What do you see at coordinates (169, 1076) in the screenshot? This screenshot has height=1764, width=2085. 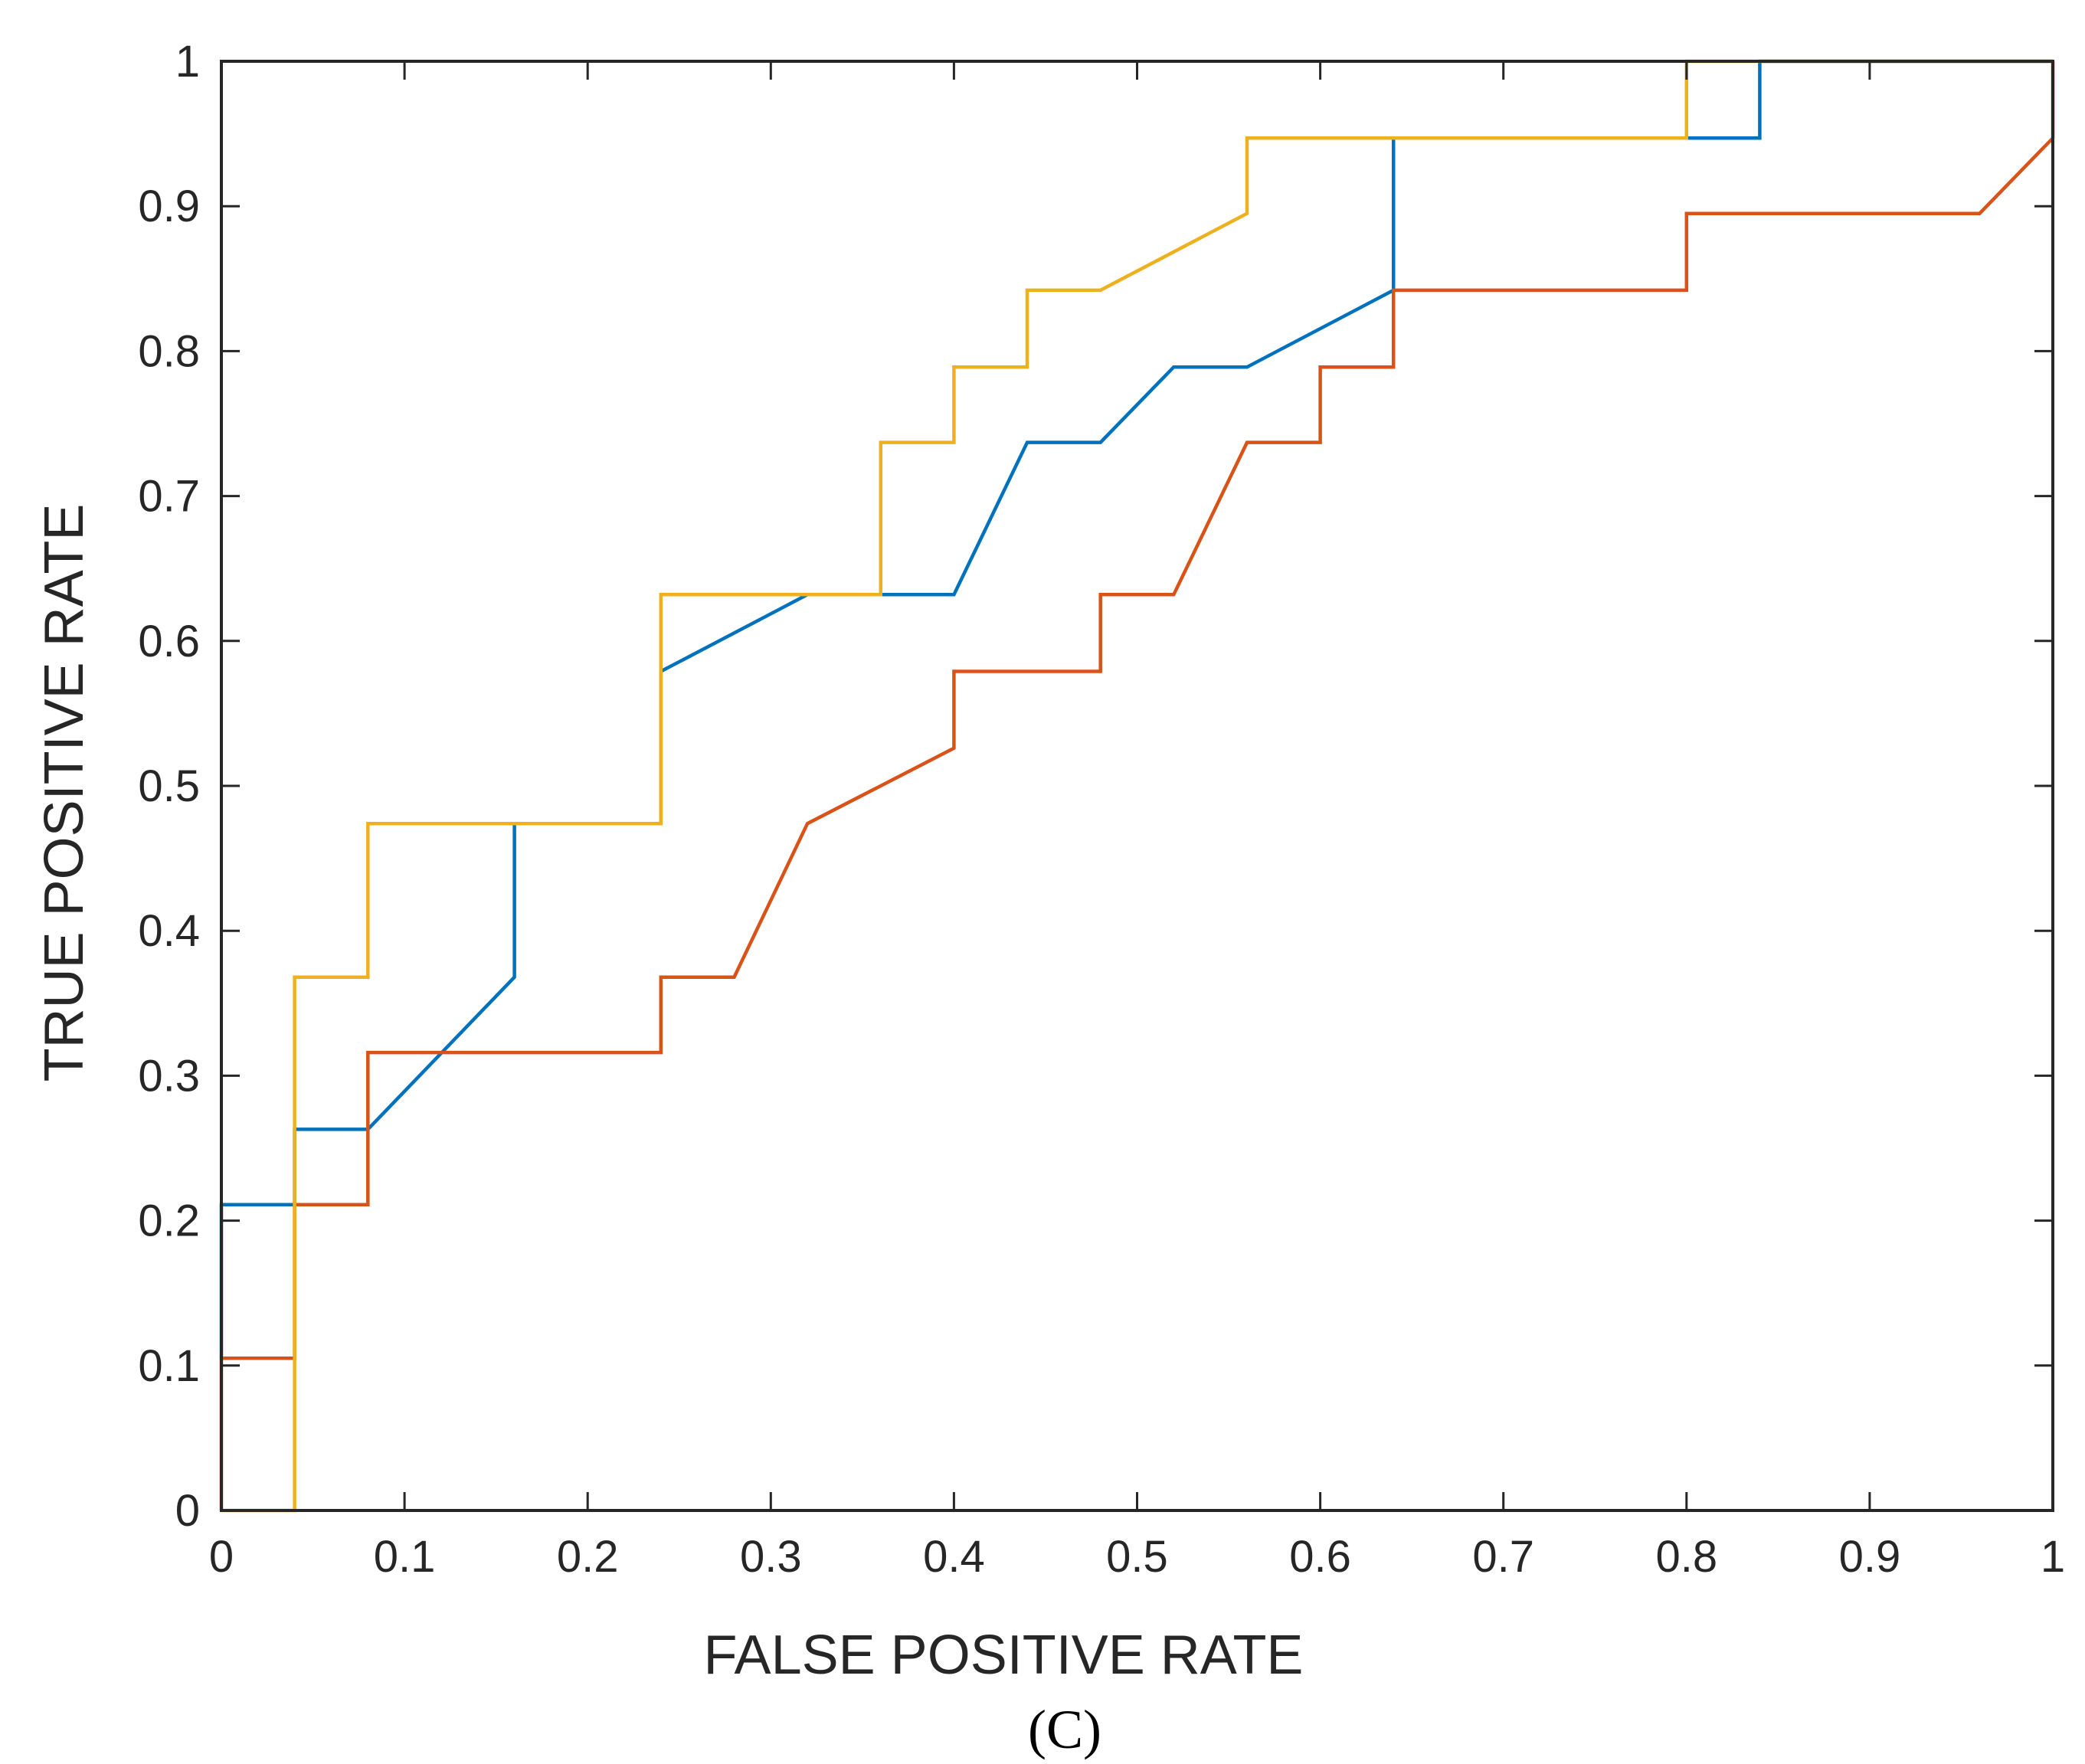 I see `y-tick-label: 0.3` at bounding box center [169, 1076].